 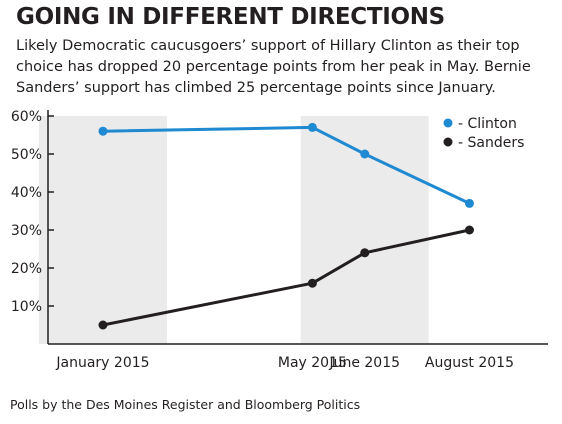 I want to click on legend-label: - Sanders, so click(x=491, y=143).